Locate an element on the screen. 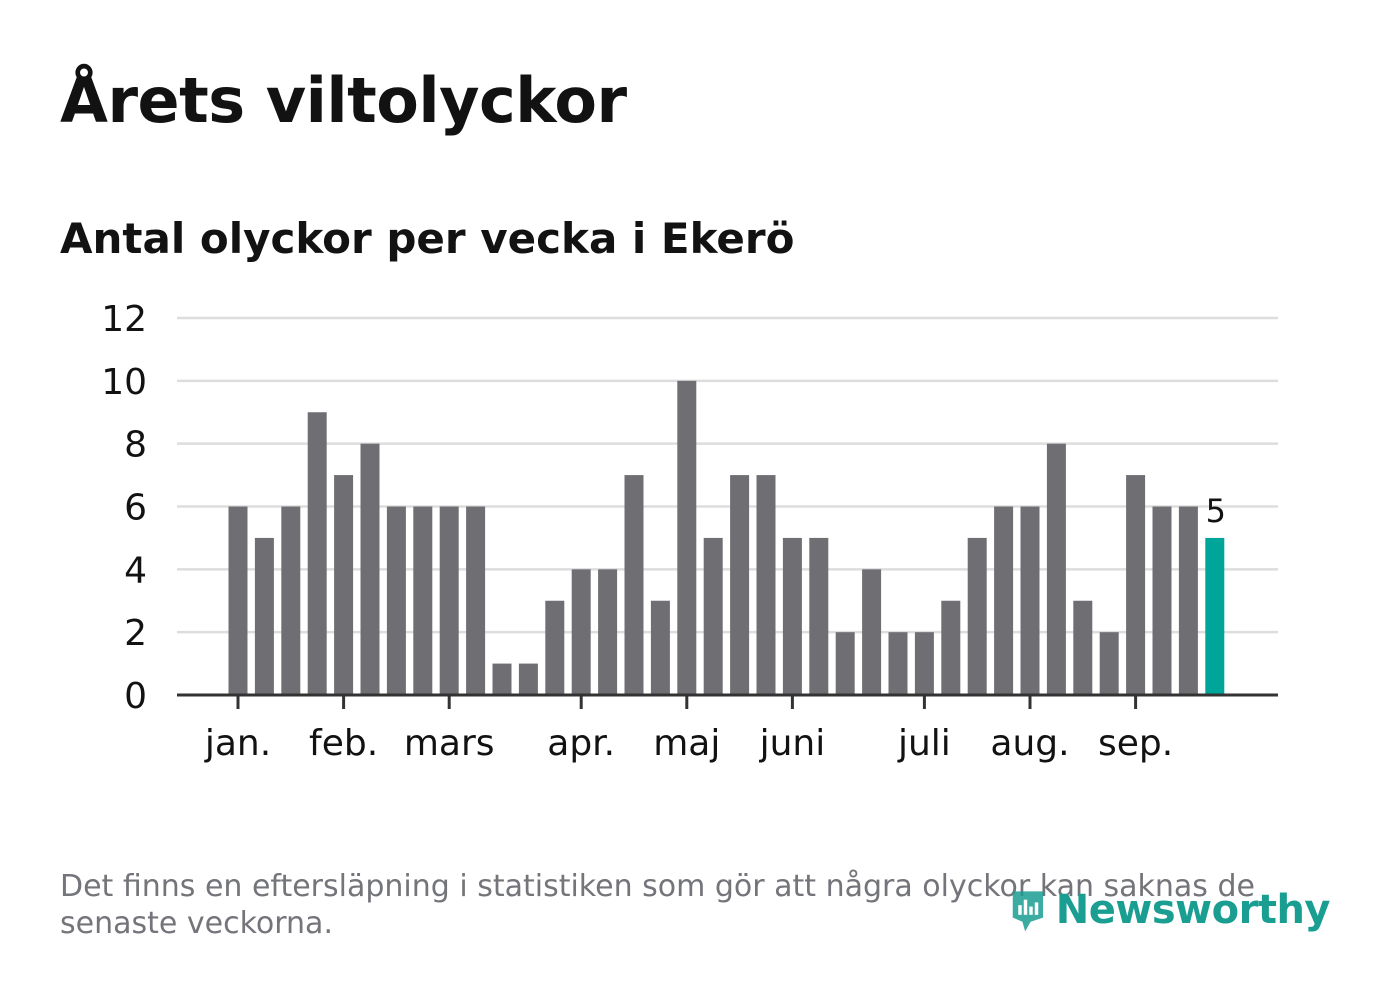 The height and width of the screenshot is (999, 1382). x-tick-label: apr. is located at coordinates (581, 743).